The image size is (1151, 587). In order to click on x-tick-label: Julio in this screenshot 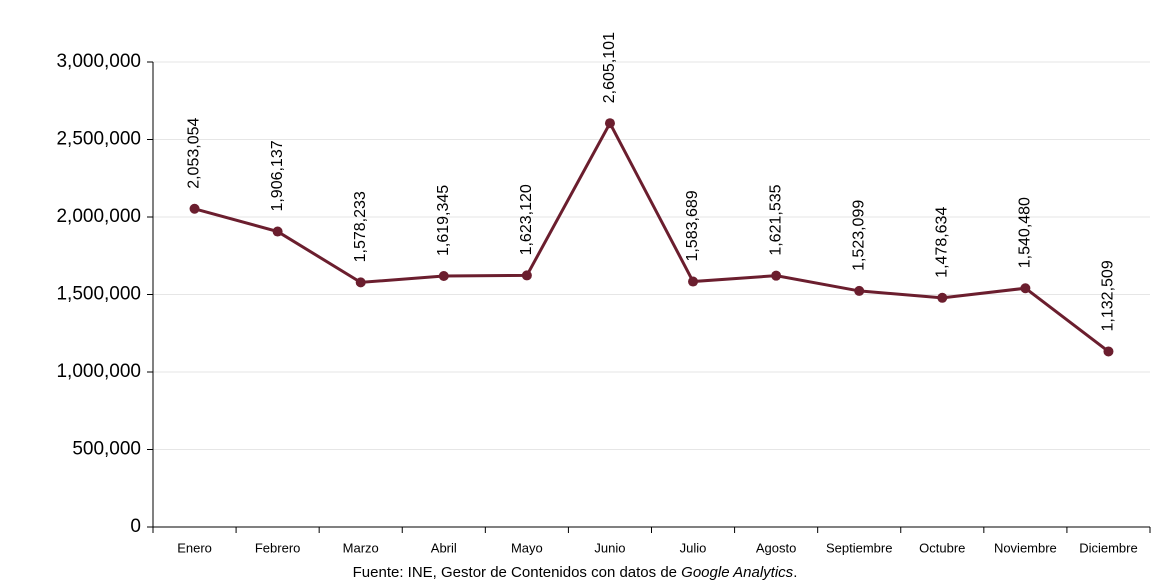, I will do `click(693, 547)`.